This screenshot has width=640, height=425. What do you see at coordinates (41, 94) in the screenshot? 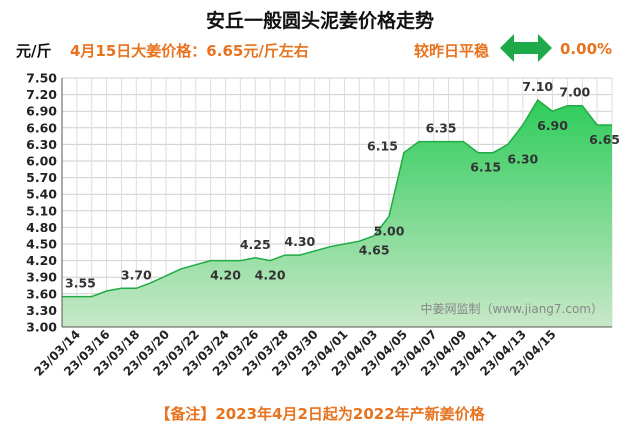
I see `y-tick-label: 7.20` at bounding box center [41, 94].